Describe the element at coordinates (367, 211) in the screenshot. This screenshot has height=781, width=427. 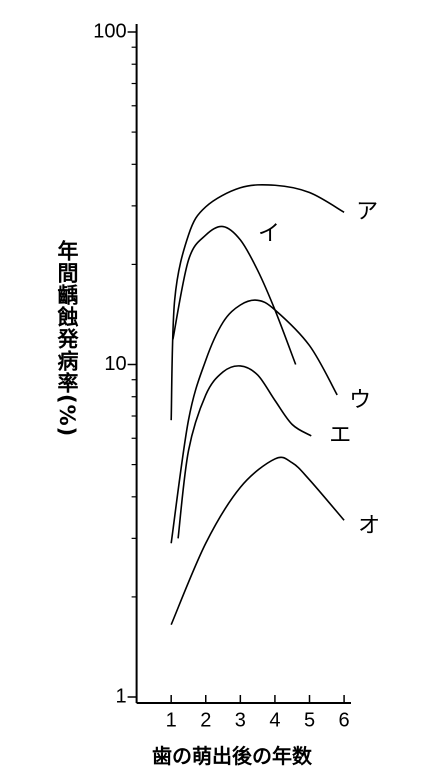
I see `series-label: ア` at that location.